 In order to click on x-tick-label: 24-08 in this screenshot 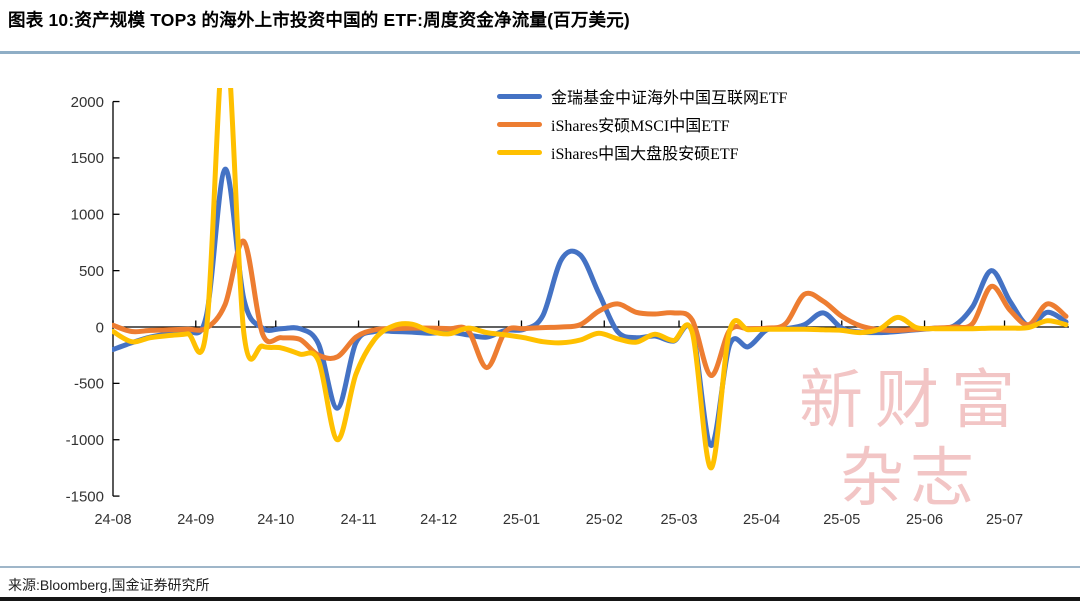, I will do `click(112, 520)`.